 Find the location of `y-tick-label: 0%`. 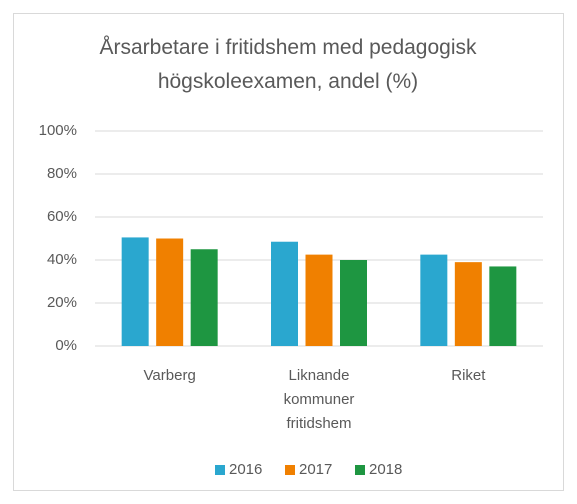

y-tick-label: 0% is located at coordinates (66, 345).